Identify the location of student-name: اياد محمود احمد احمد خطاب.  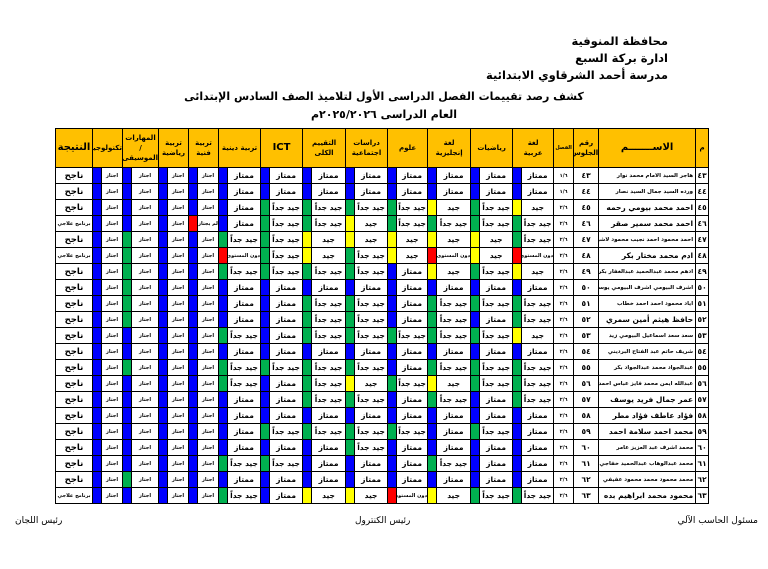
(647, 303).